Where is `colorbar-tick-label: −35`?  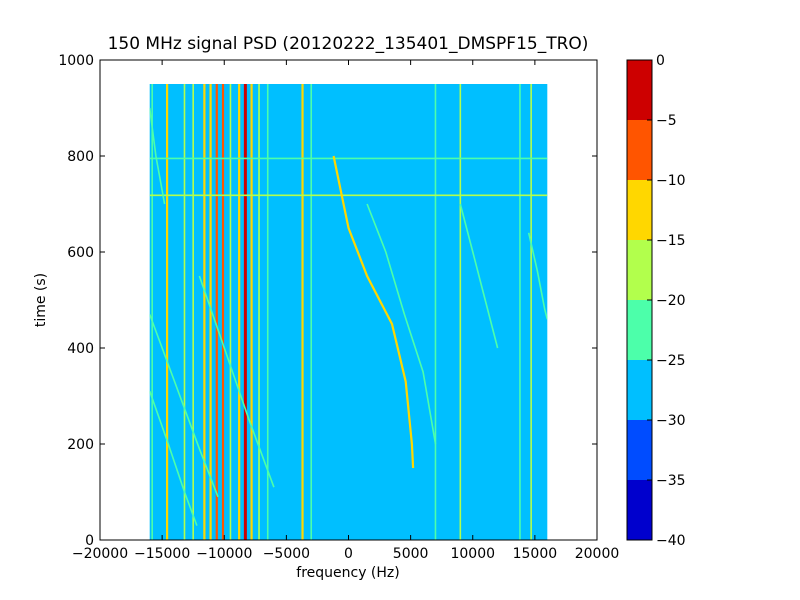
colorbar-tick-label: −35 is located at coordinates (671, 481).